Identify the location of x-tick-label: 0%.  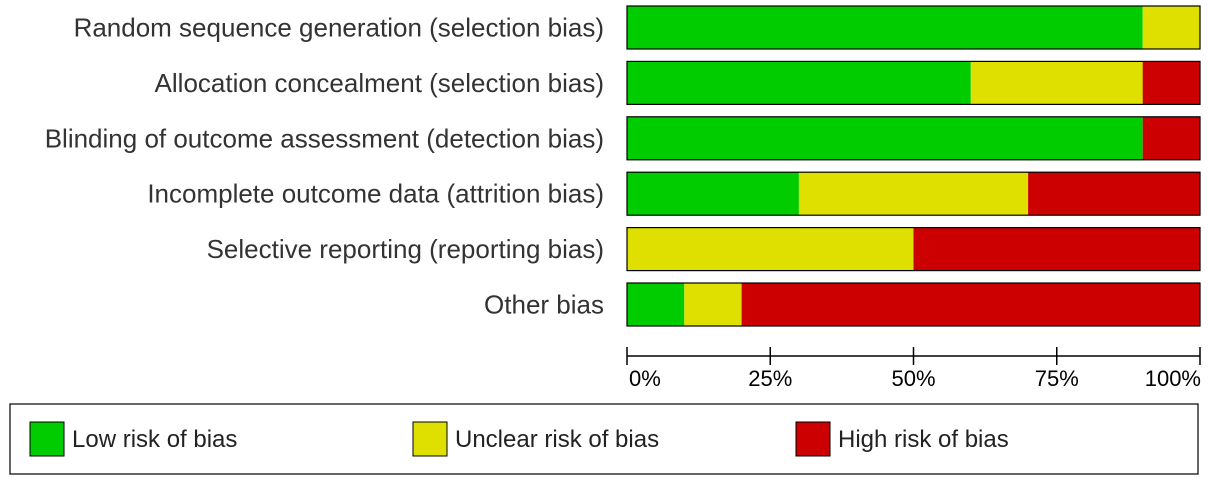
(645, 378).